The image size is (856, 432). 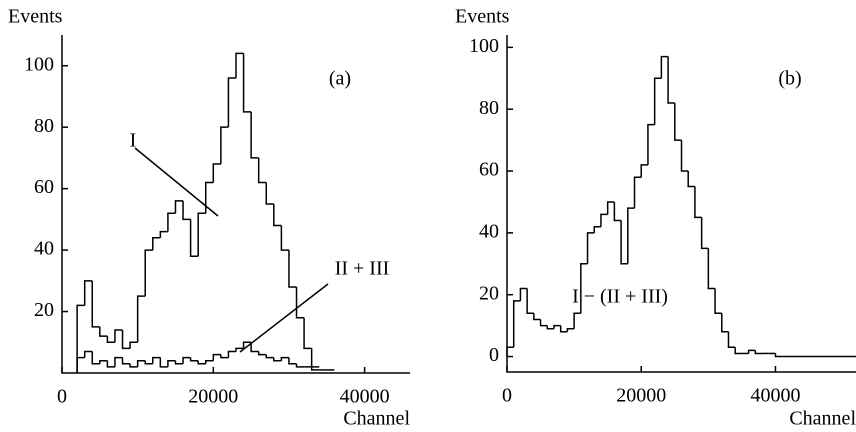 What do you see at coordinates (44, 187) in the screenshot?
I see `y-tick-label: 60` at bounding box center [44, 187].